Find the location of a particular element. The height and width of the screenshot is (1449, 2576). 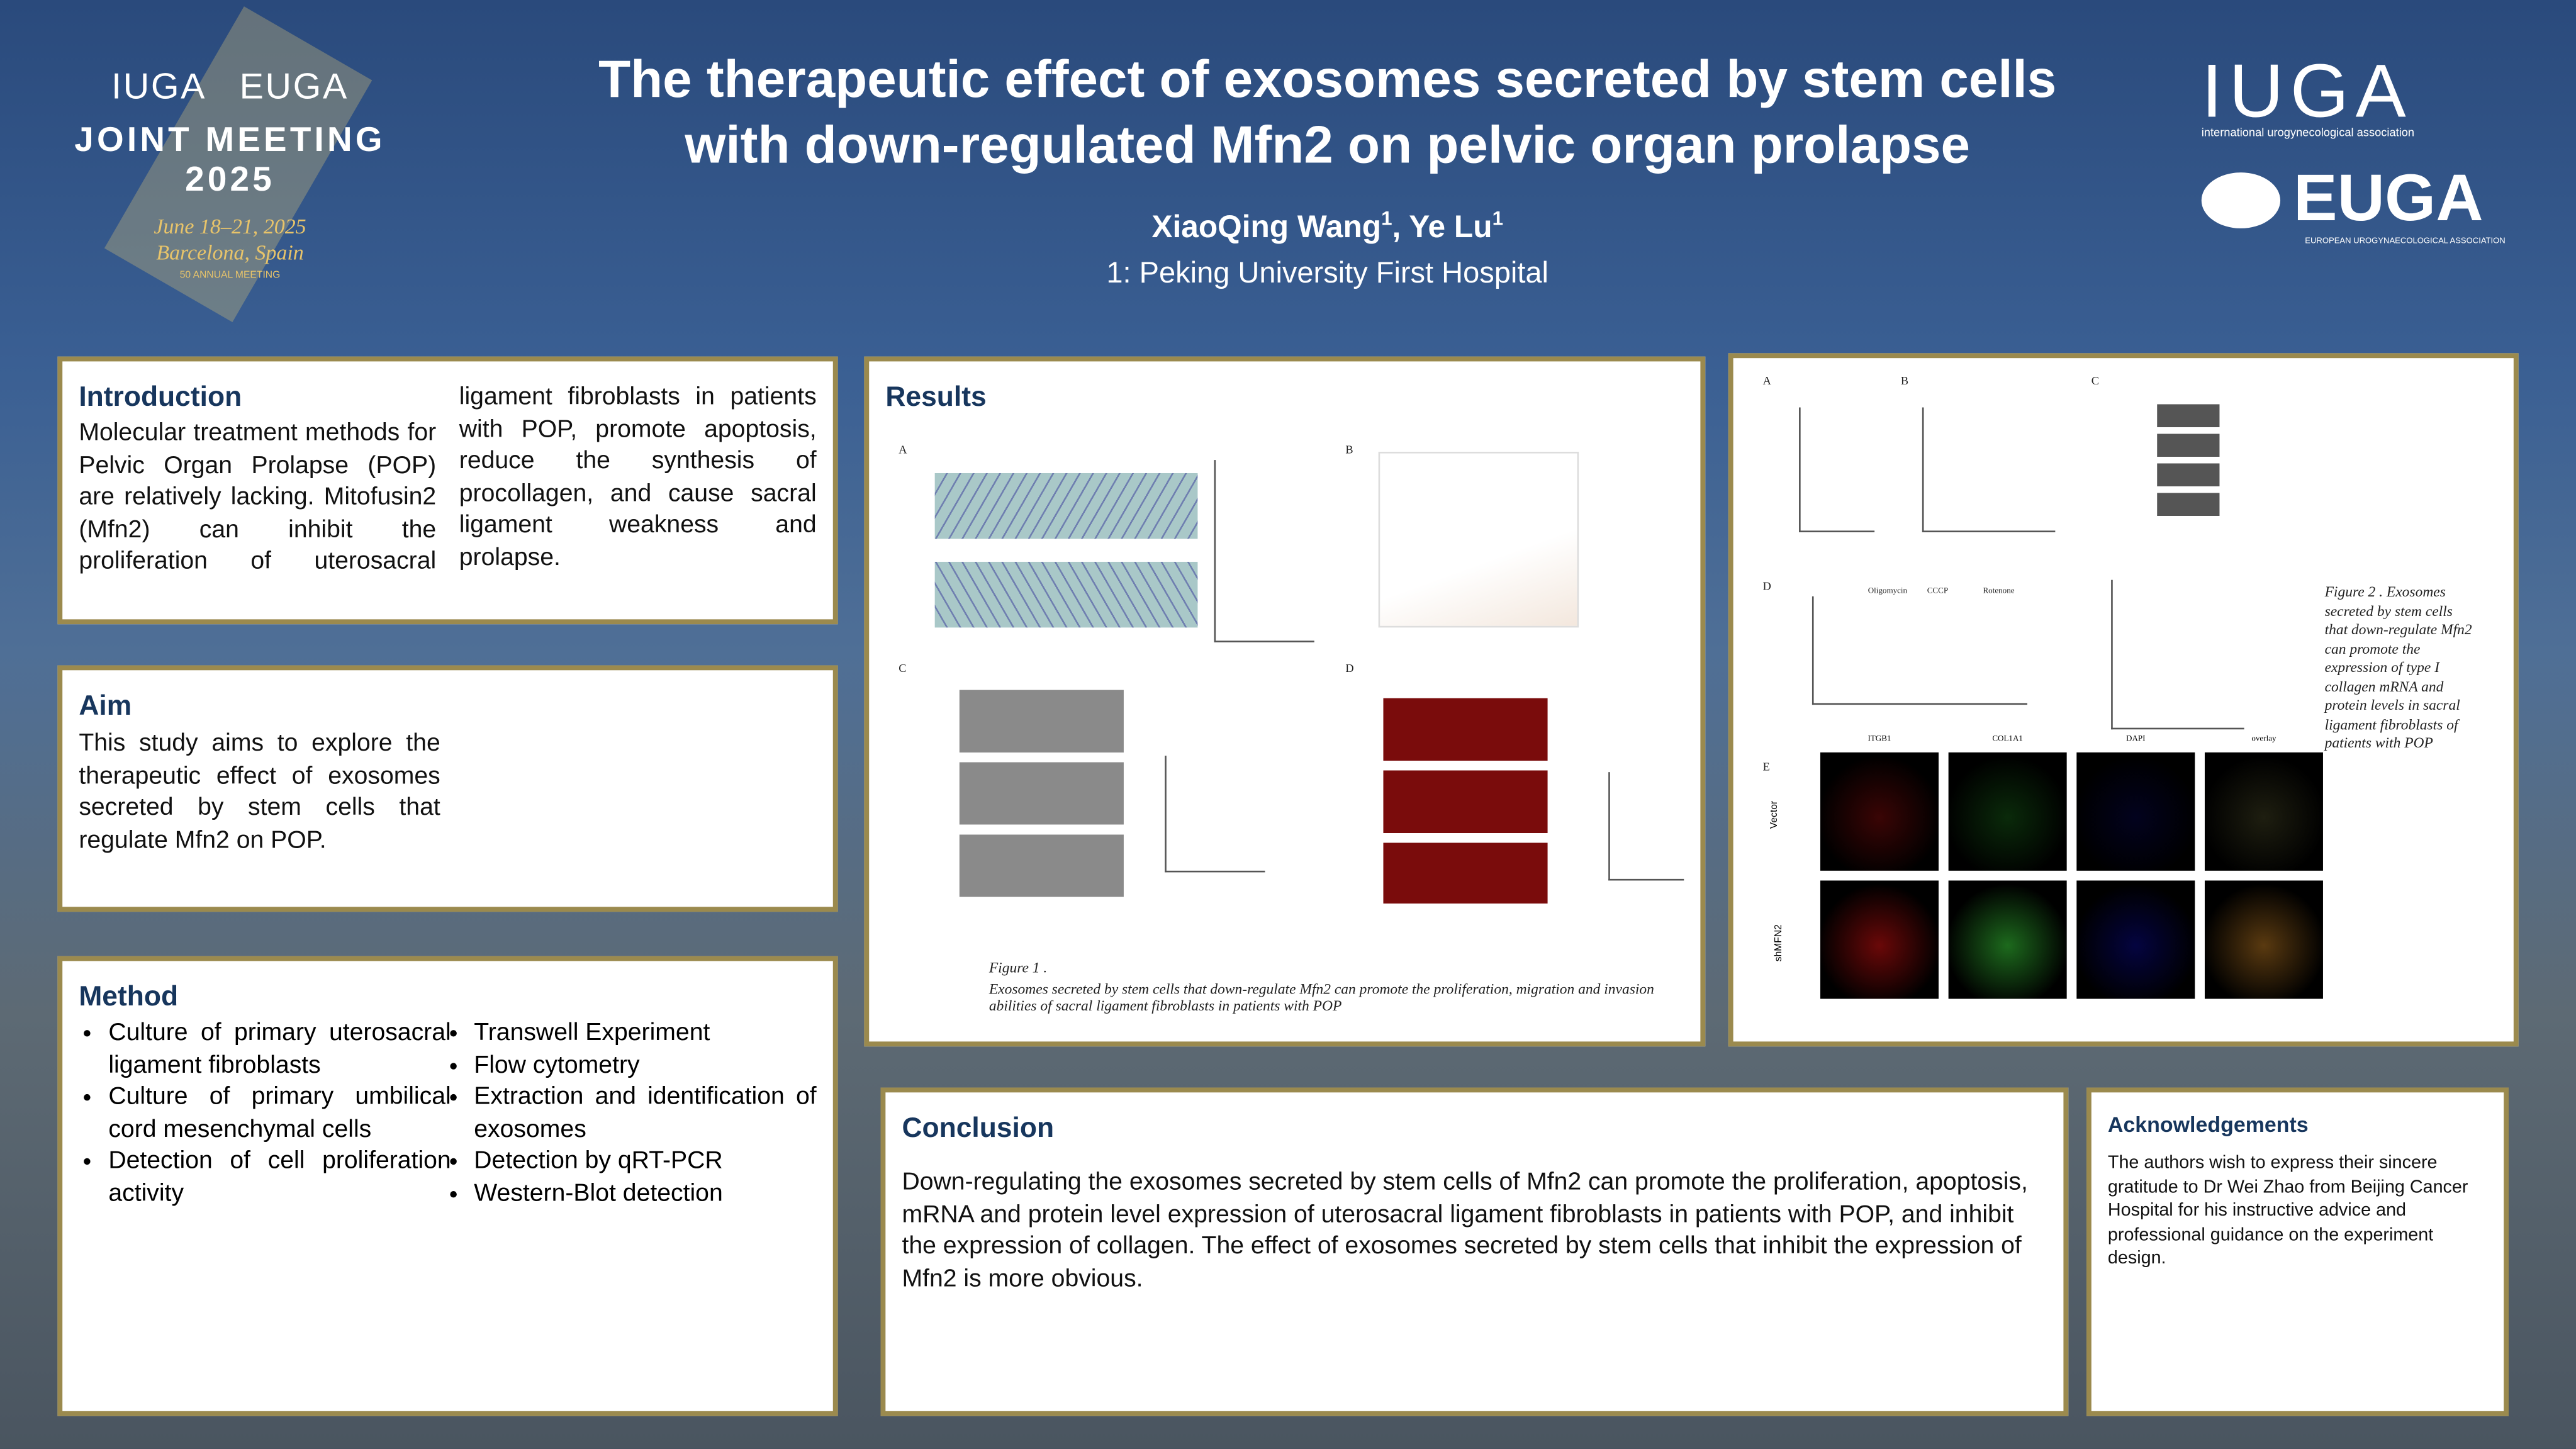

author: , Ye Lu is located at coordinates (1442, 228).